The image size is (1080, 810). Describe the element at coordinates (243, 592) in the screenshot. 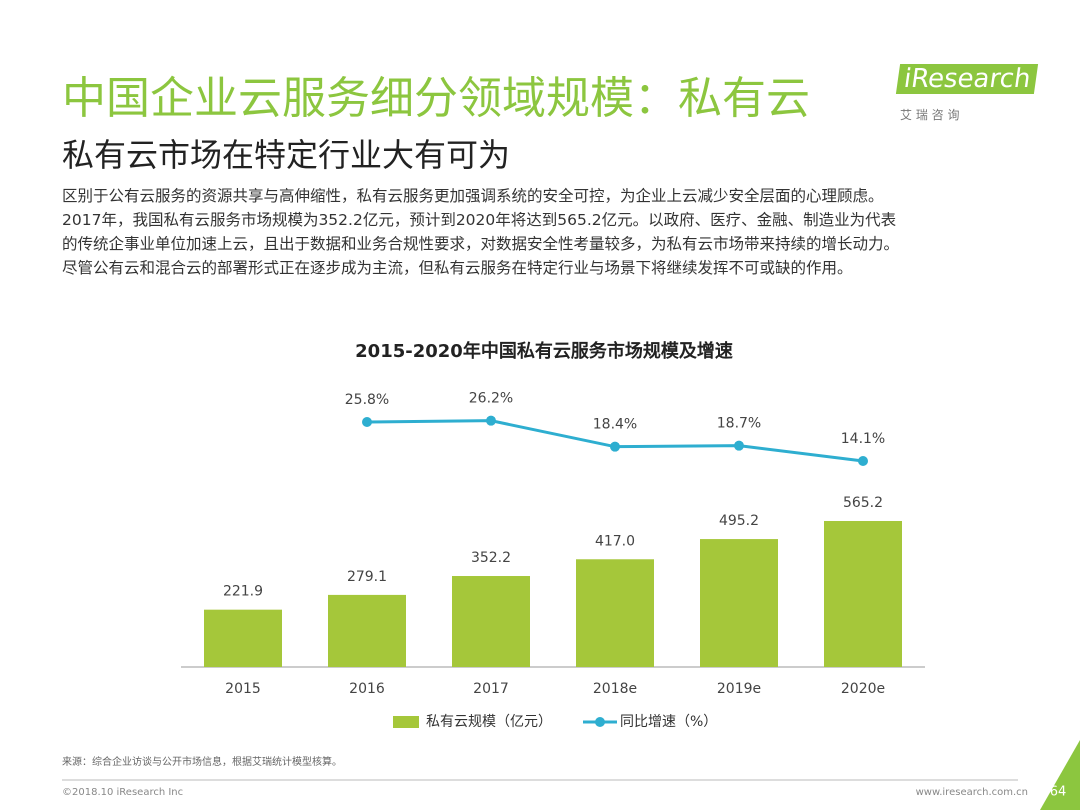

I see `bar-value-label: 221.9` at that location.